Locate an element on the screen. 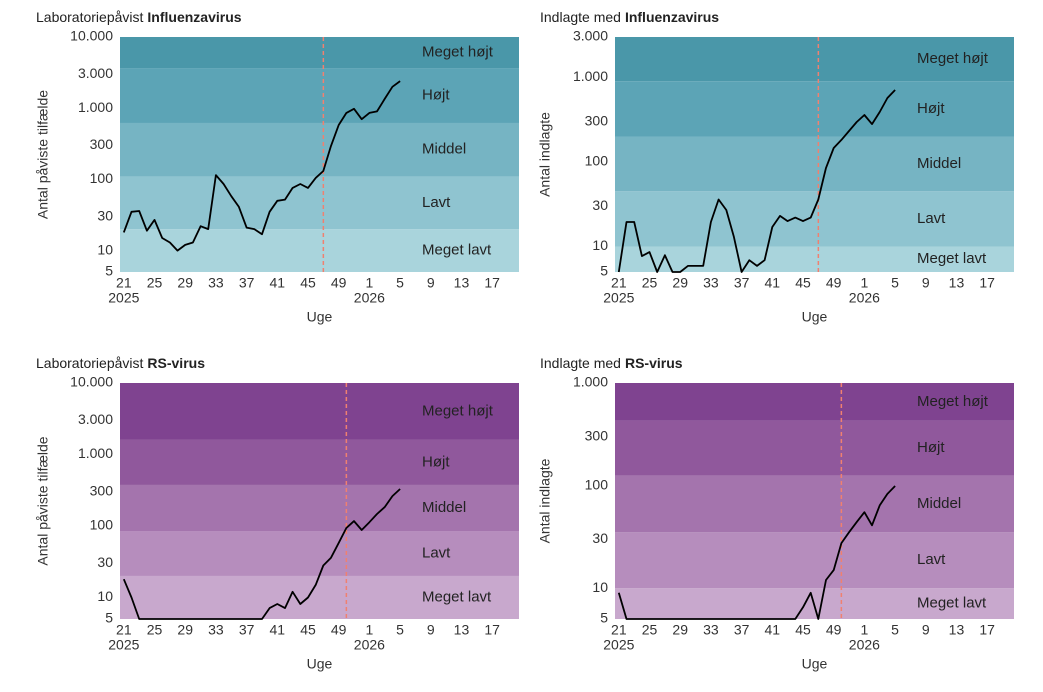 The image size is (1043, 692). y-tick-label: 10.000 is located at coordinates (91, 382).